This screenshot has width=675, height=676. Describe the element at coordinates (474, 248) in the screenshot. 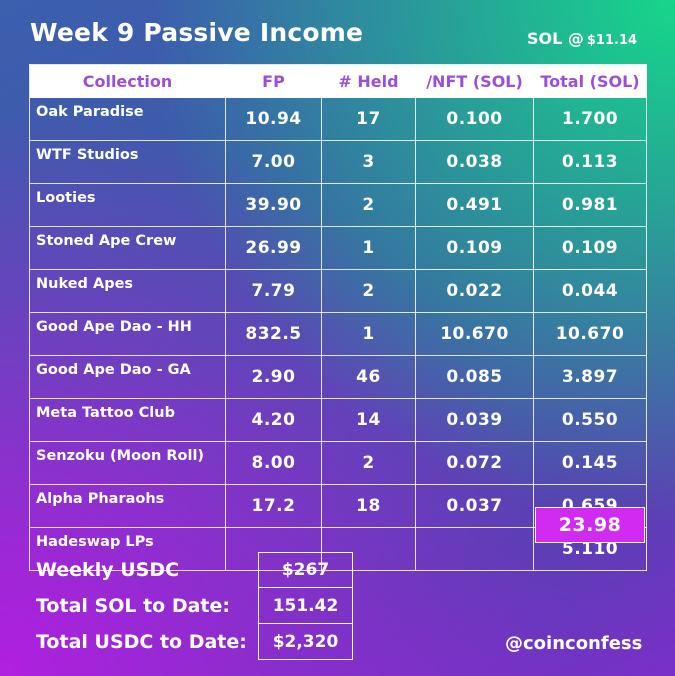

I see `per-nft-cell: 0.109` at that location.